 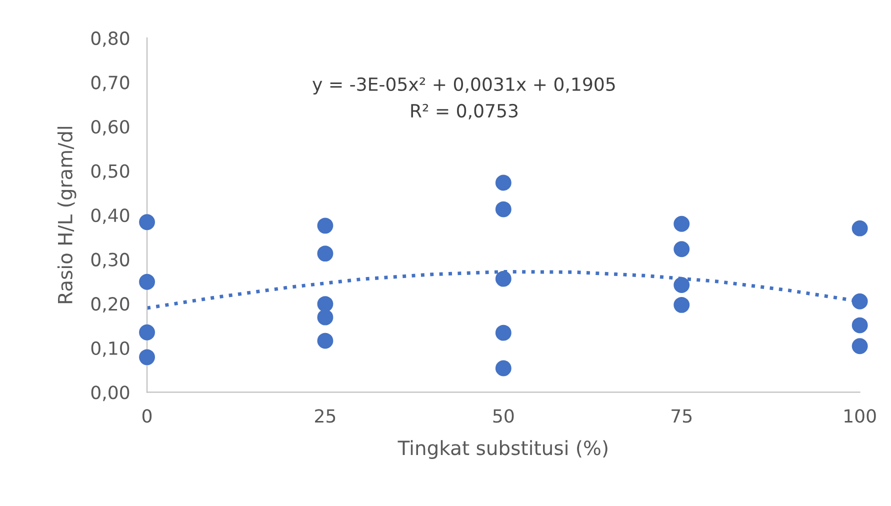 I want to click on y-tick-label: 0,10, so click(x=110, y=349).